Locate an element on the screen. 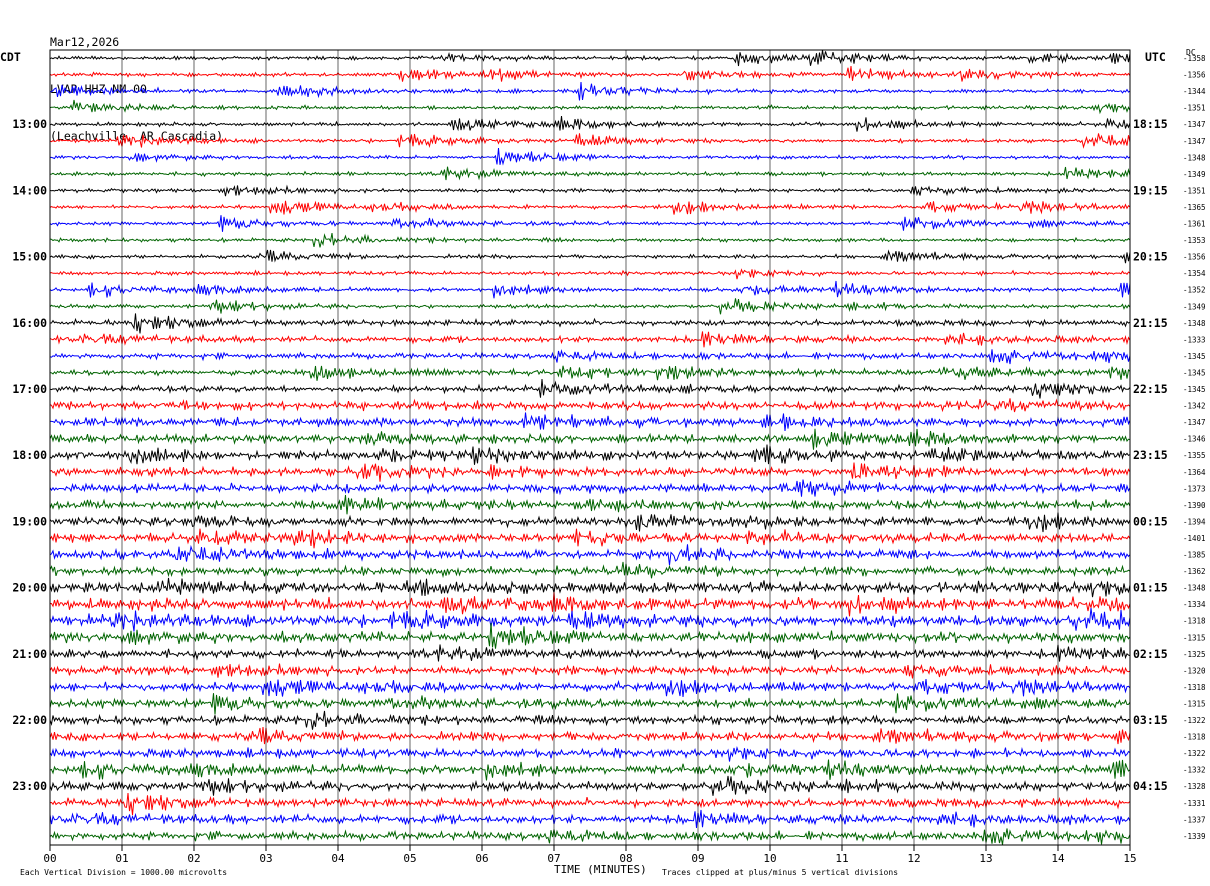 Image resolution: width=1210 pixels, height=886 pixels. left-hour-label: 16:00 is located at coordinates (29, 323).